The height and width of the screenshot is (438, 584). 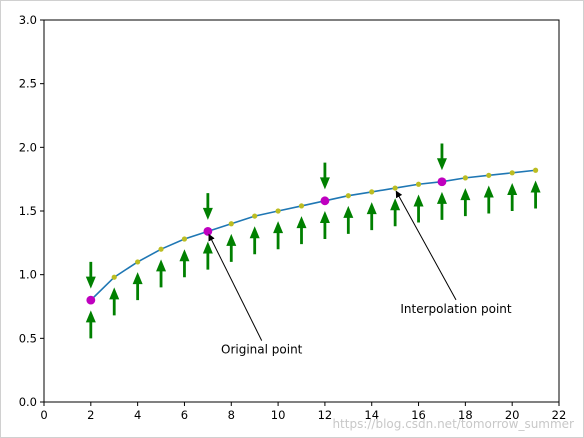 What do you see at coordinates (512, 415) in the screenshot?
I see `x-tick-label: 20` at bounding box center [512, 415].